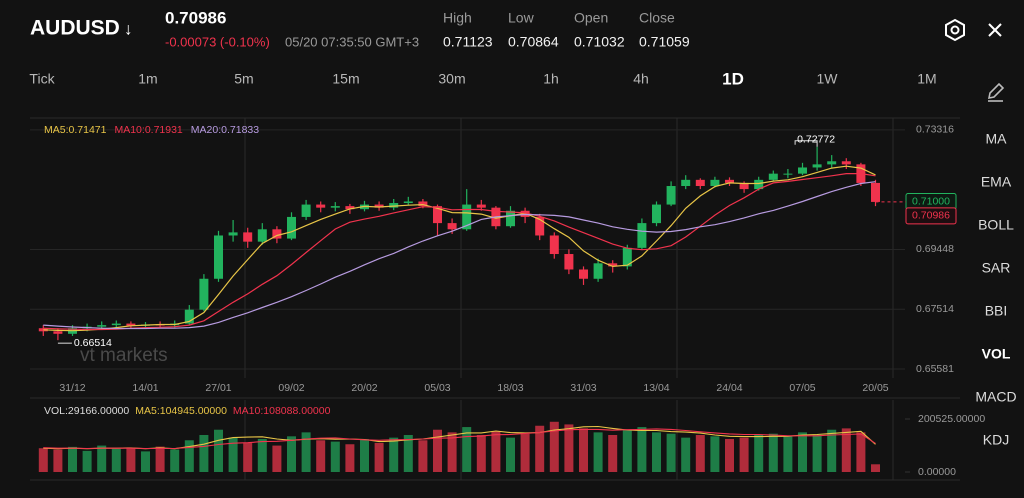 The height and width of the screenshot is (498, 1024). What do you see at coordinates (282, 411) in the screenshot?
I see `legend-entry: MA10:108088.00000` at bounding box center [282, 411].